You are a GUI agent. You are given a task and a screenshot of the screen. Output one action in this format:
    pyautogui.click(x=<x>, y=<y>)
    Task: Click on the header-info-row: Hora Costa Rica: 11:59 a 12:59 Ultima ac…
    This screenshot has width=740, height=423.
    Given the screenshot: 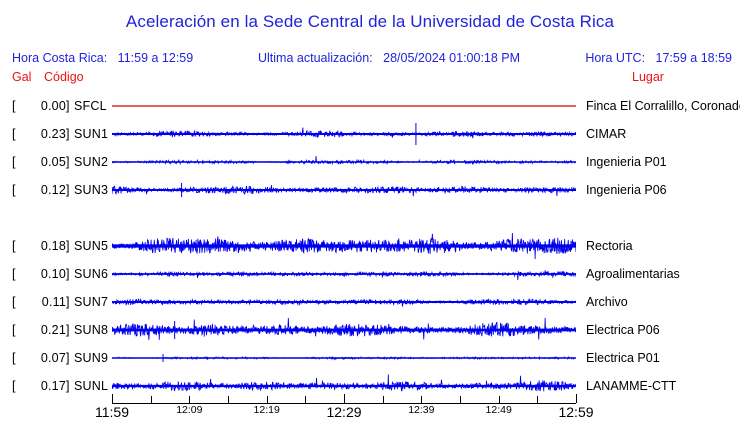 What is the action you would take?
    pyautogui.click(x=370, y=60)
    